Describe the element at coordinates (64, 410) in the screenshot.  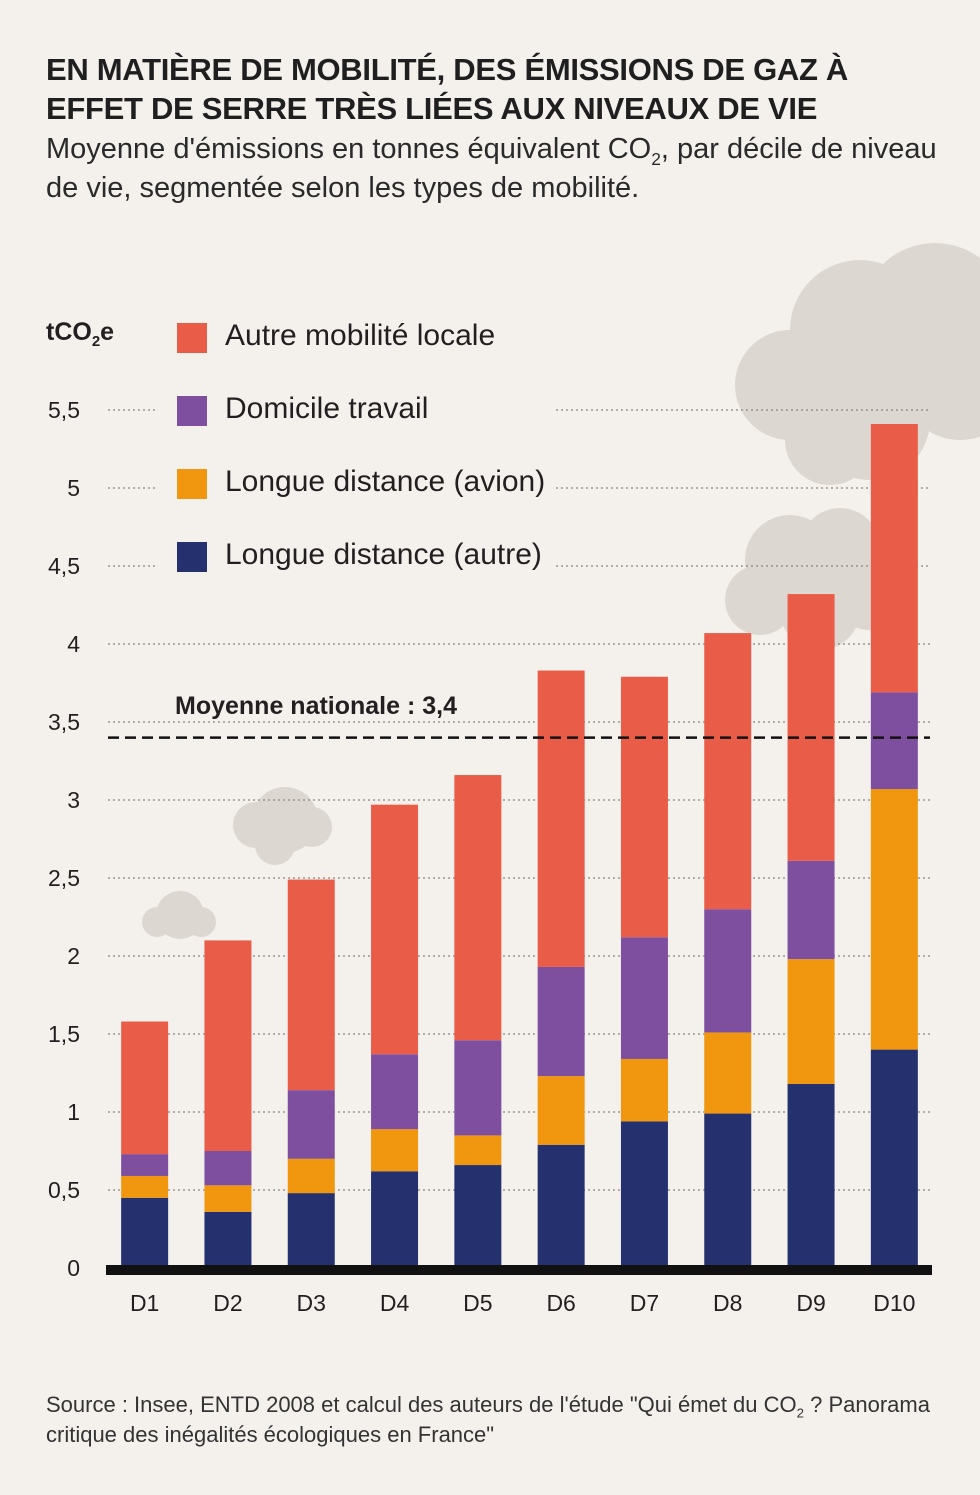
I see `y-tick-label: 5,5` at that location.